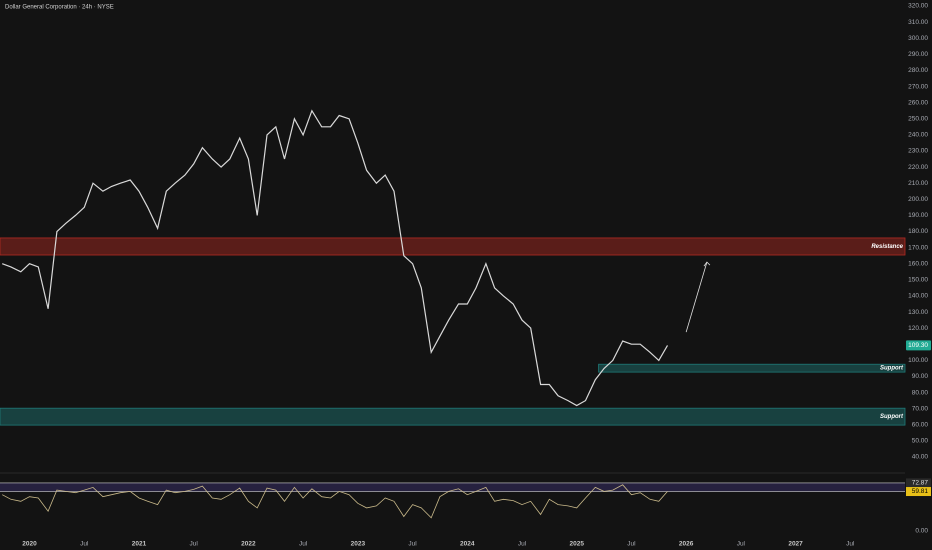 The width and height of the screenshot is (932, 550). I want to click on y-tick-label: 50.00, so click(920, 441).